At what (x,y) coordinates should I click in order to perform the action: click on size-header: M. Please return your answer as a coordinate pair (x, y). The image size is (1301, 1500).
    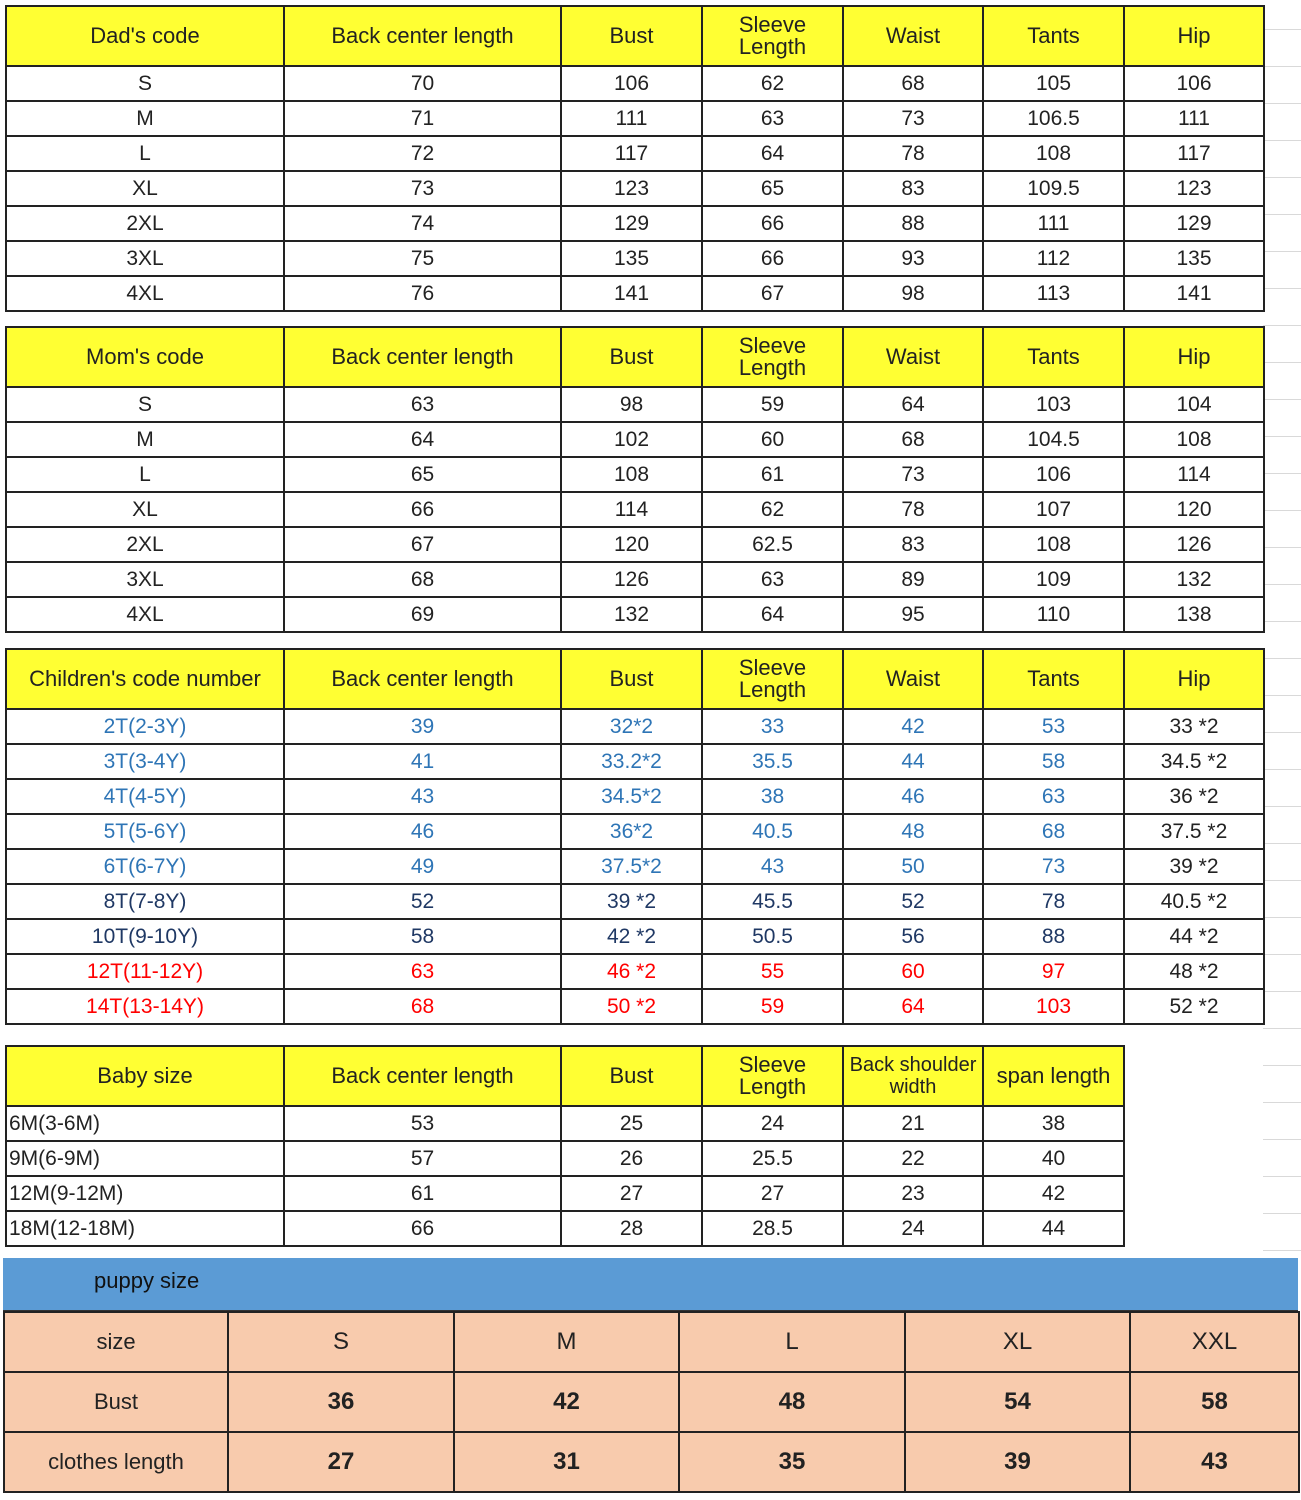
    Looking at the image, I should click on (566, 1342).